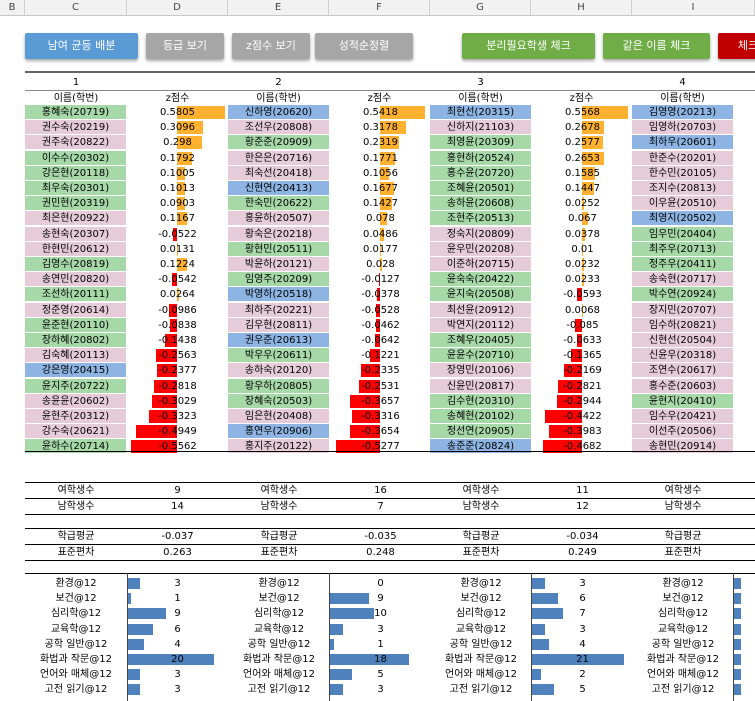 This screenshot has height=701, width=755. Describe the element at coordinates (380, 173) in the screenshot. I see `zscore-cell: 0.1056` at that location.